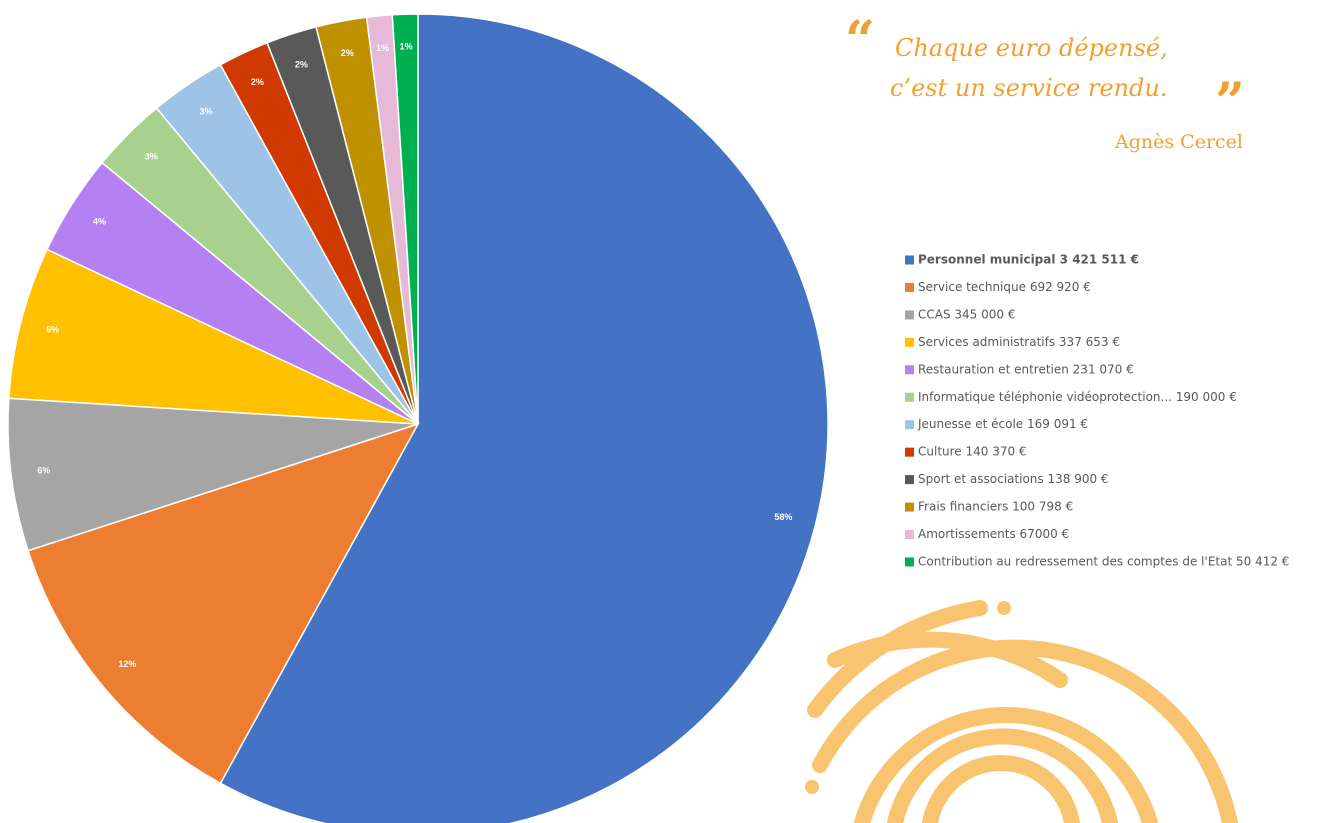  I want to click on legend-label: Jeunesse et école 169 091 €, so click(1002, 424).